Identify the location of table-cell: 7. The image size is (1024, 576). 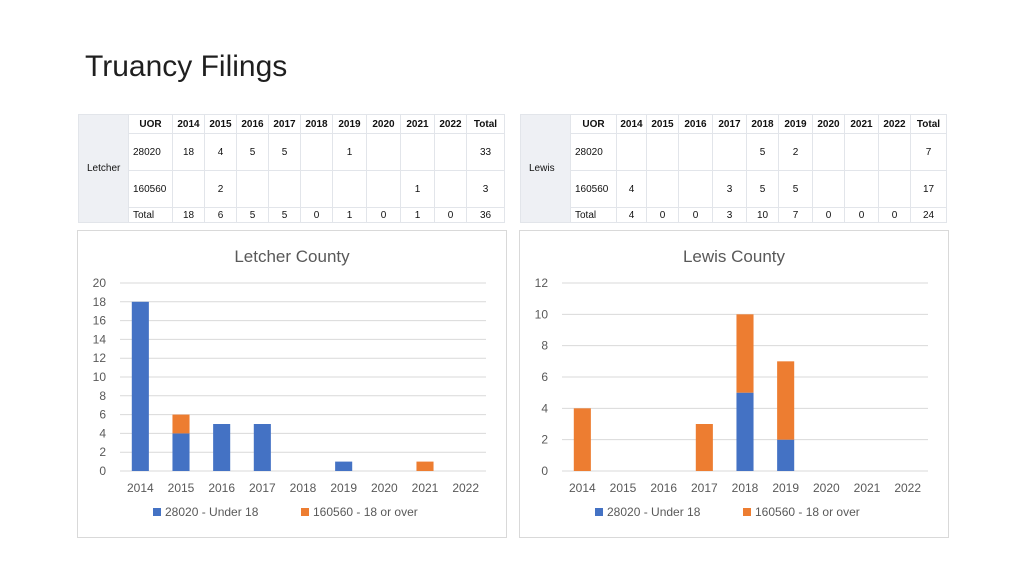
(928, 152).